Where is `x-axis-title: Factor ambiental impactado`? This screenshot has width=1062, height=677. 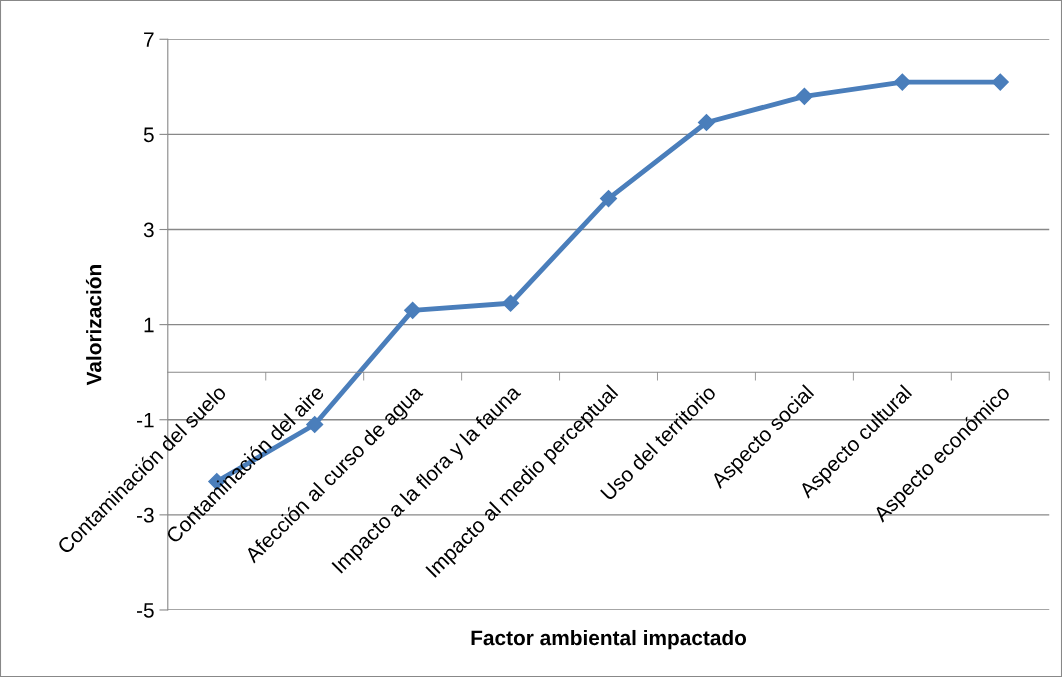 x-axis-title: Factor ambiental impactado is located at coordinates (609, 639).